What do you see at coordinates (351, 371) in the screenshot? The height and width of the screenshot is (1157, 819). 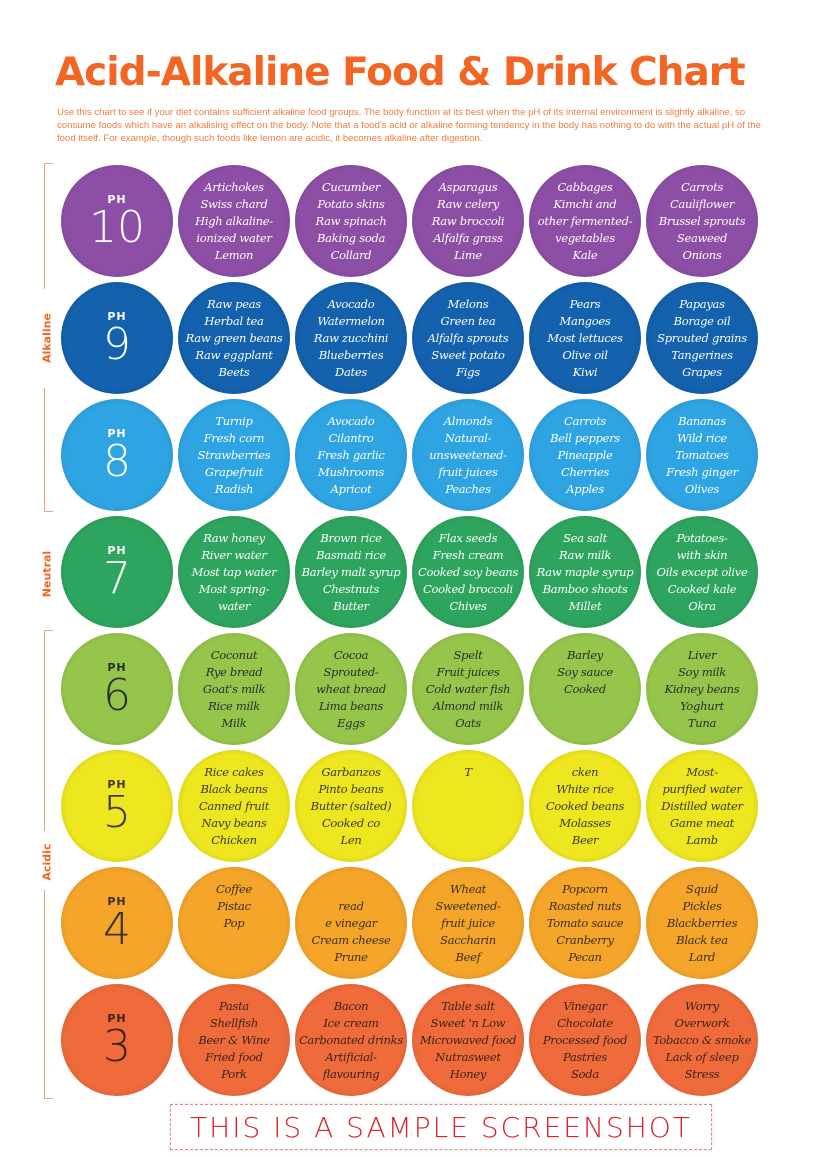 I see `food-item: Dates` at bounding box center [351, 371].